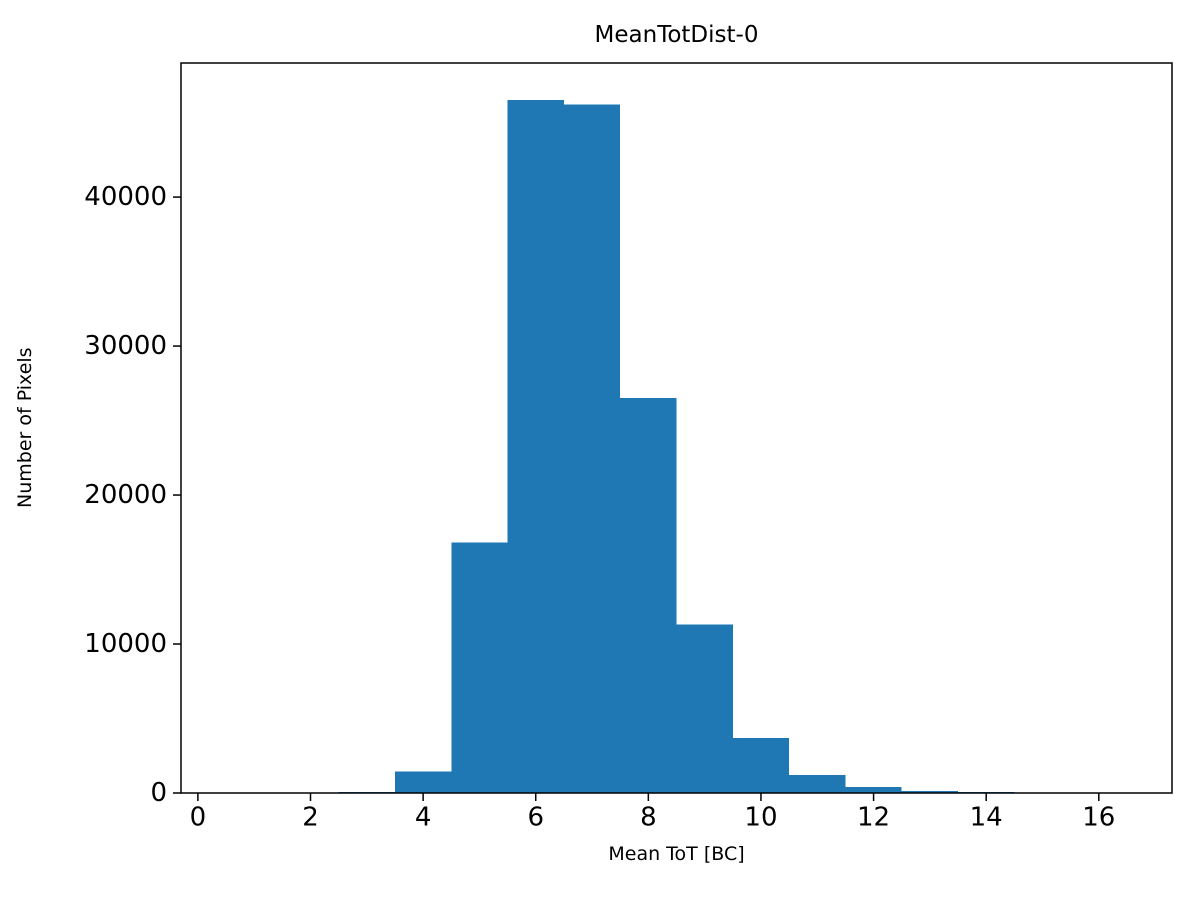 This screenshot has height=900, width=1200. I want to click on y-tick-label: 10000, so click(125, 644).